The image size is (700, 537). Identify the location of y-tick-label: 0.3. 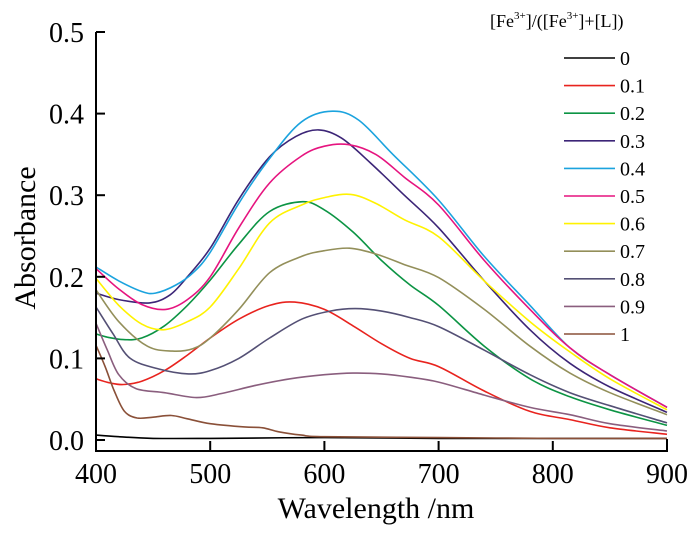
(66, 196).